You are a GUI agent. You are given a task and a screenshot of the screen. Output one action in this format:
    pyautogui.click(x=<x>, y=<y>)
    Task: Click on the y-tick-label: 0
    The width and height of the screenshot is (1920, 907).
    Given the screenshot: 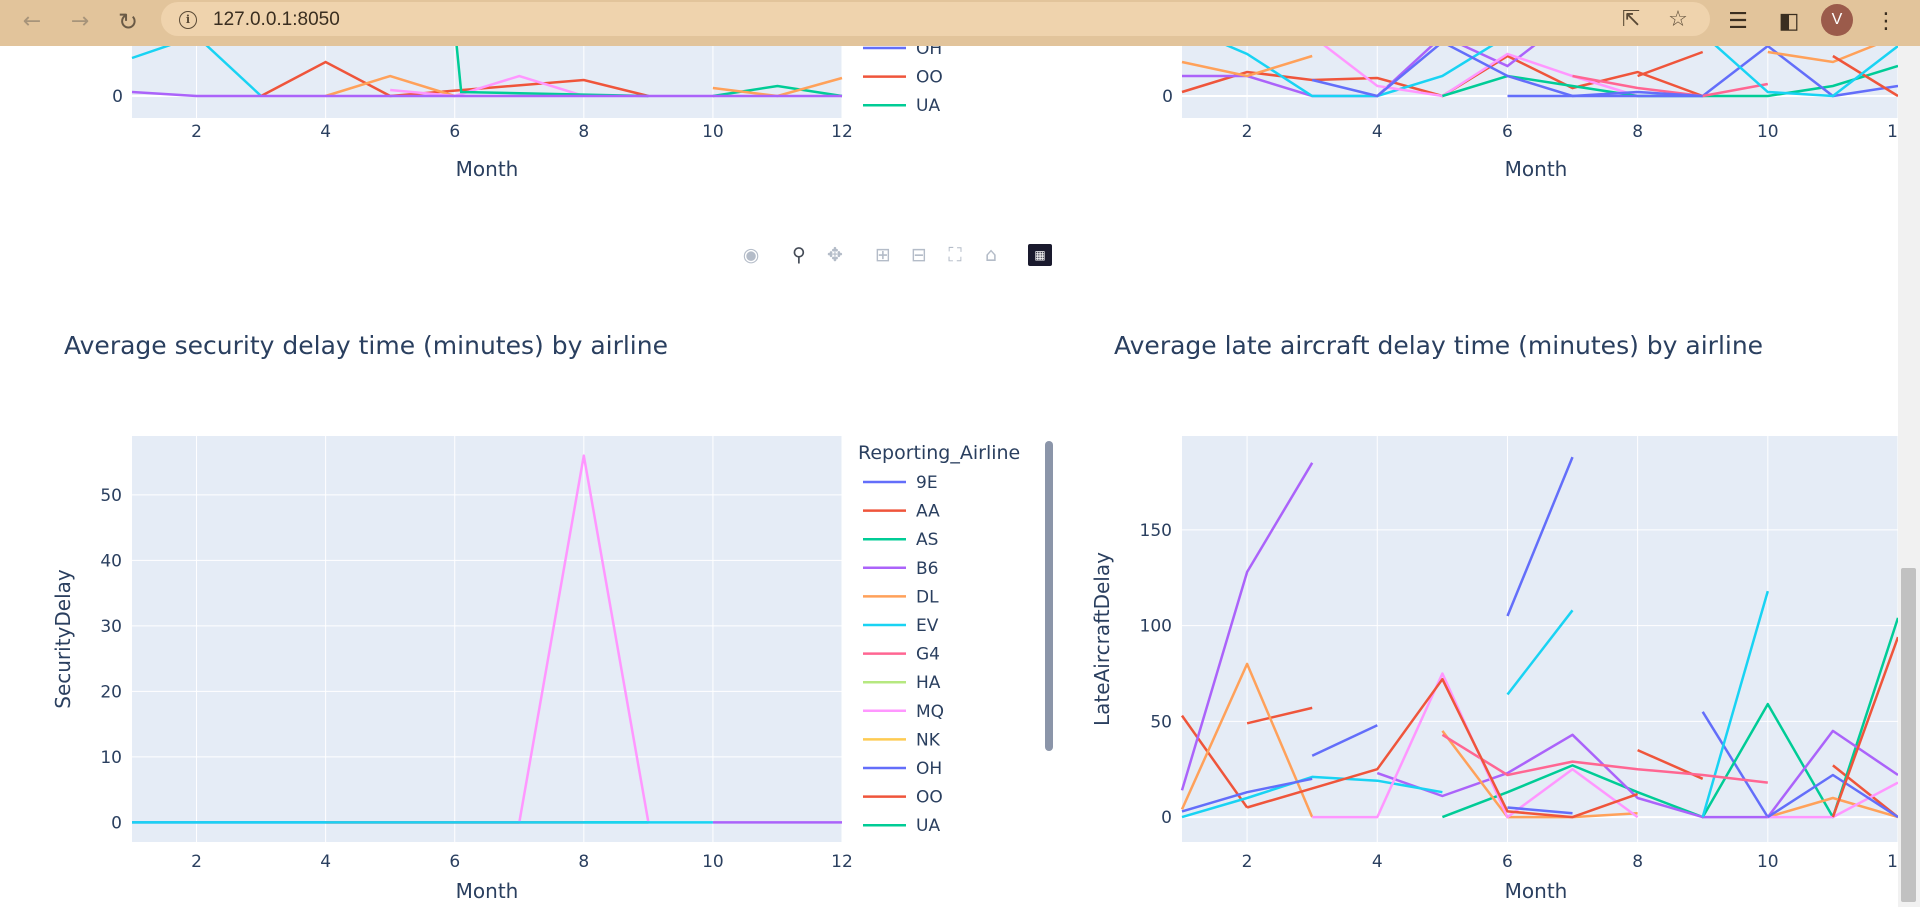 What is the action you would take?
    pyautogui.click(x=116, y=823)
    